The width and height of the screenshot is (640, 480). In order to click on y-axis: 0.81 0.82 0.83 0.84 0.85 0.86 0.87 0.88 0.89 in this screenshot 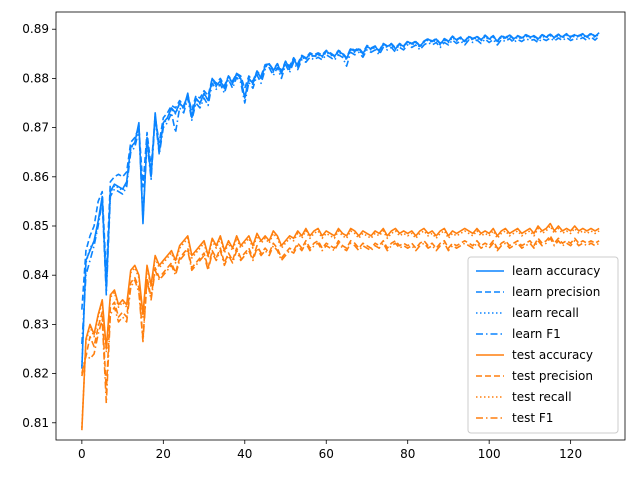, I will do `click(39, 226)`.